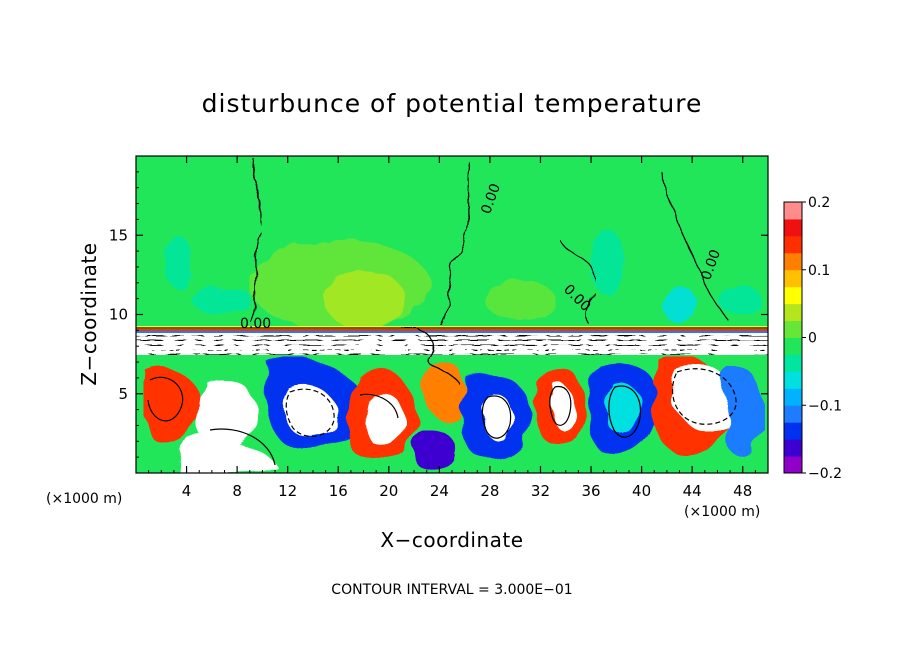 The image size is (904, 654). What do you see at coordinates (825, 406) in the screenshot?
I see `colorbar-tick-label: −0.1` at bounding box center [825, 406].